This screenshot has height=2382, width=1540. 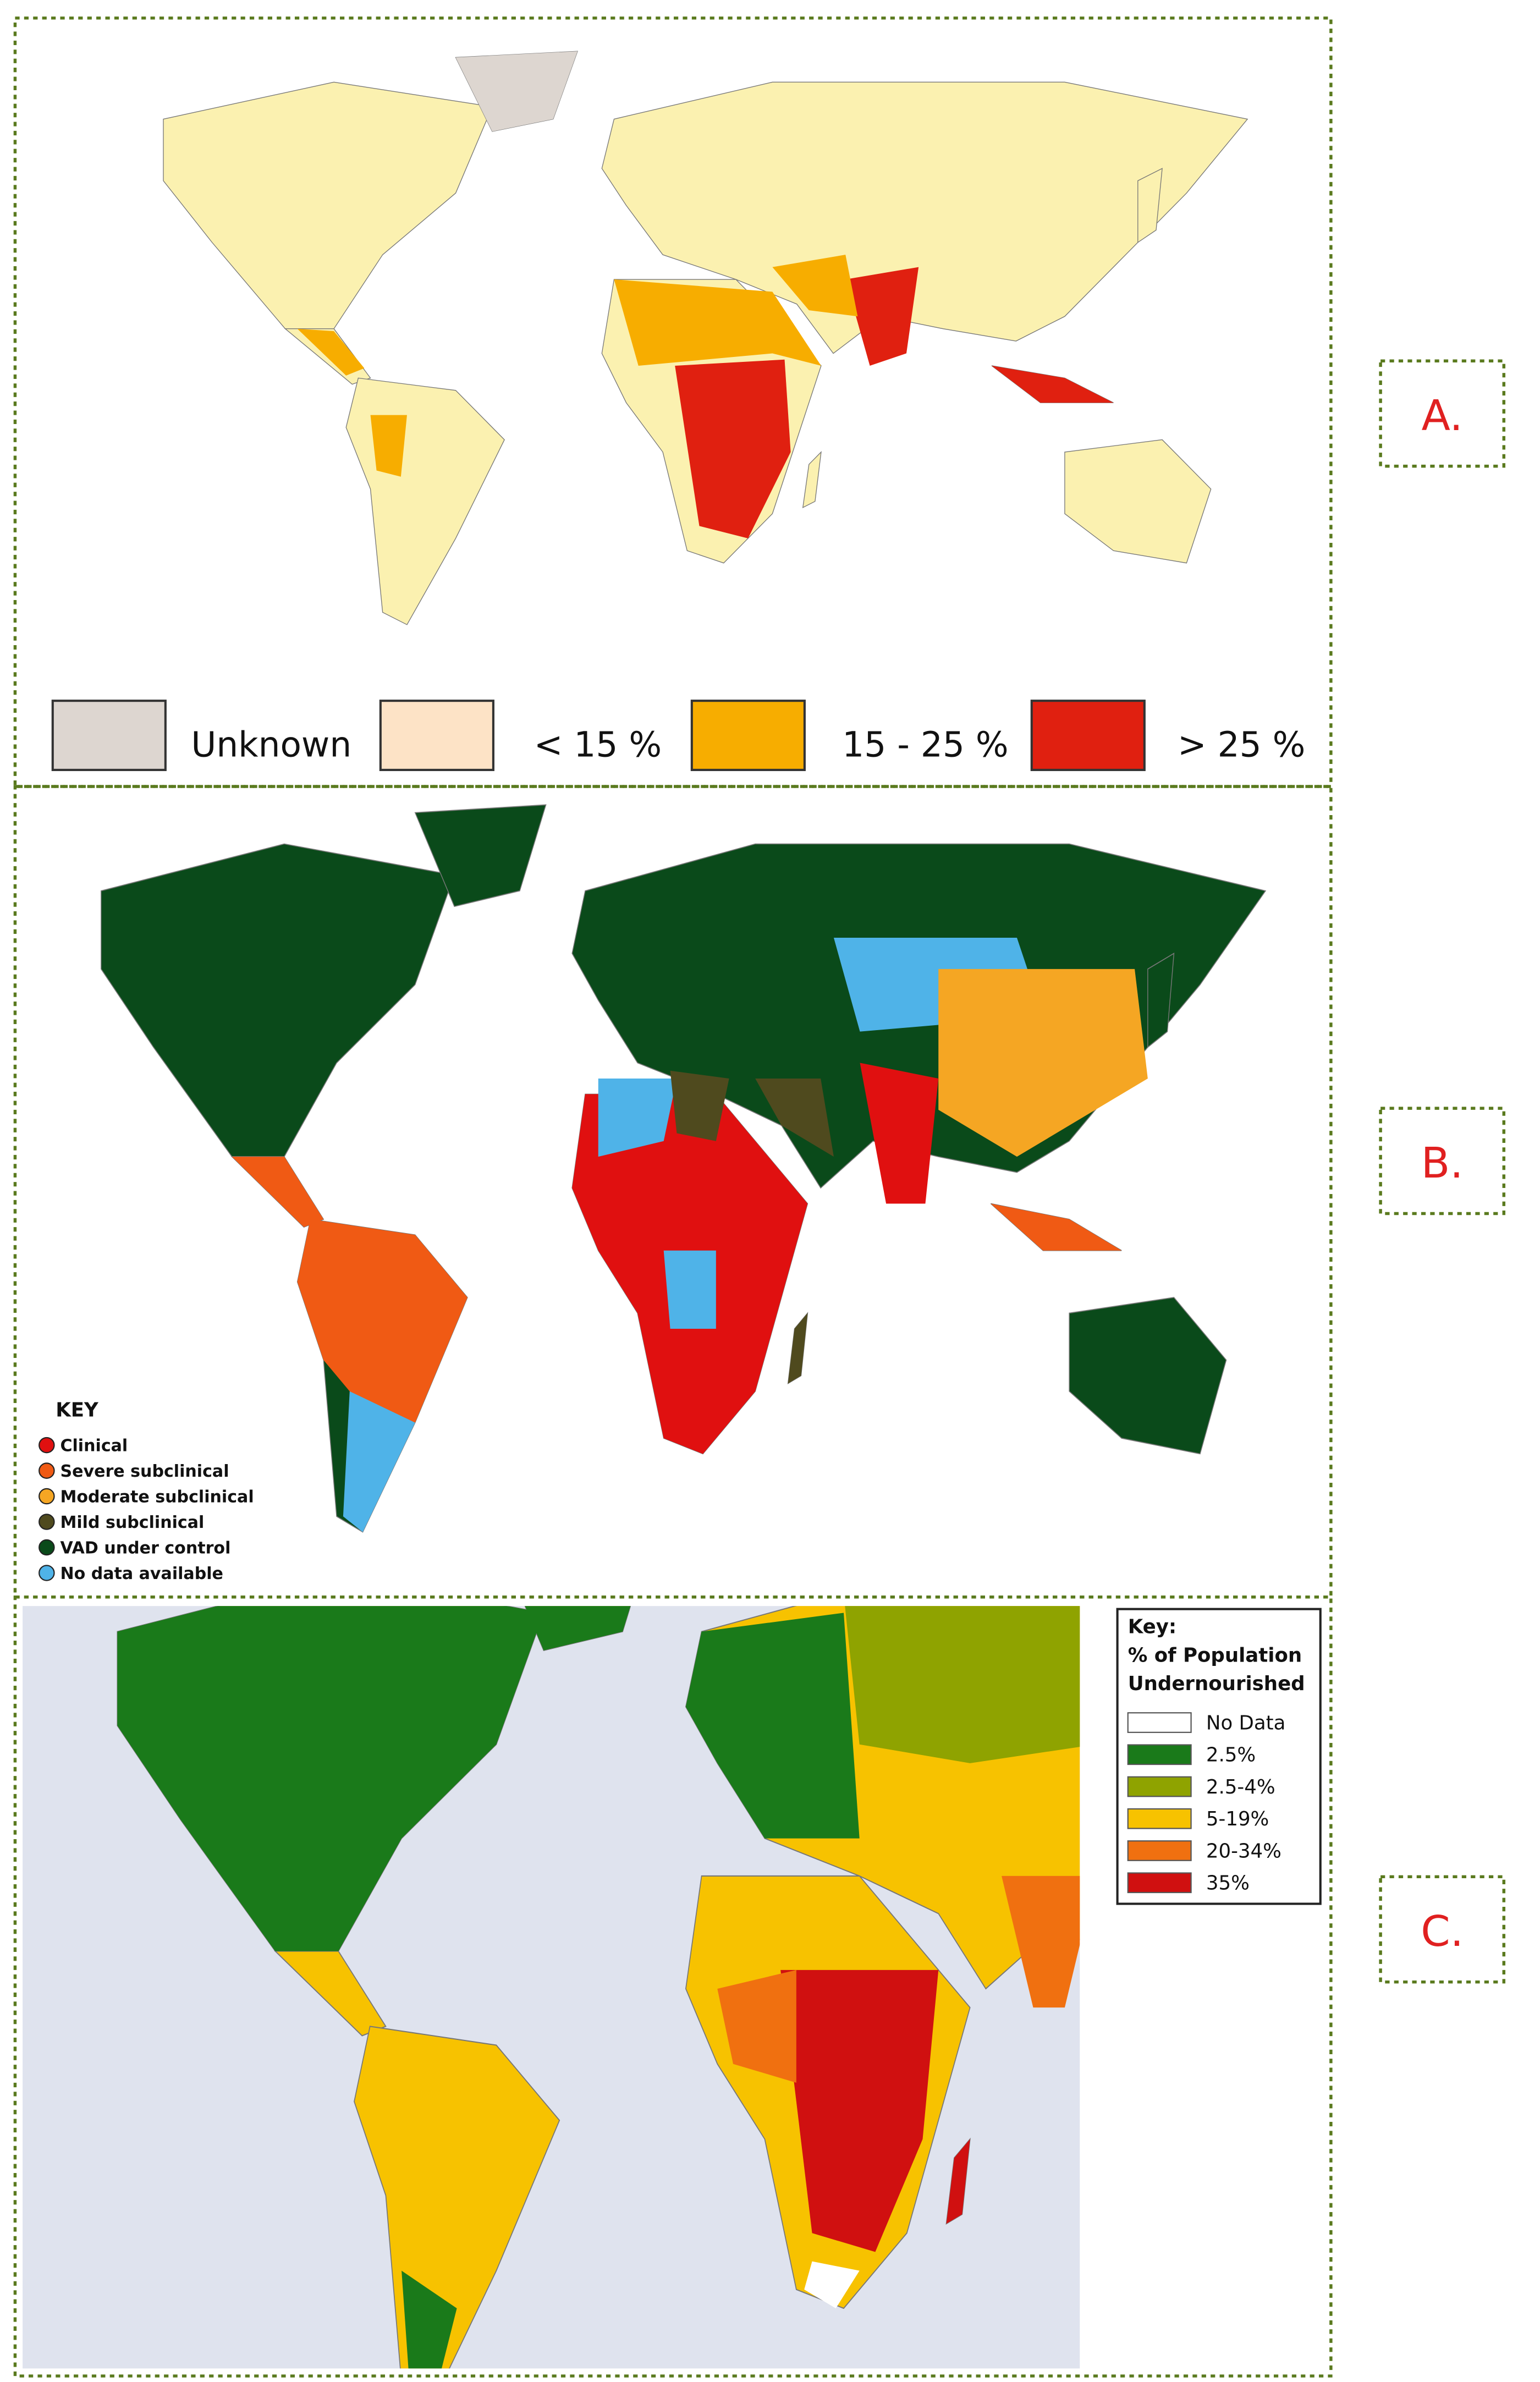 What do you see at coordinates (94, 1446) in the screenshot?
I see `legend-label: Clinical` at bounding box center [94, 1446].